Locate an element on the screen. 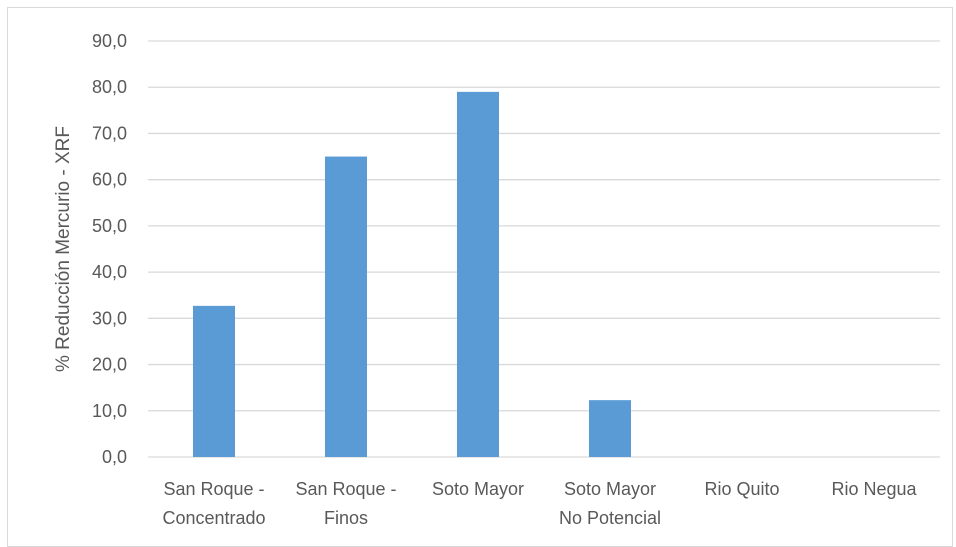  y-tick-label: 90,0 is located at coordinates (109, 41).